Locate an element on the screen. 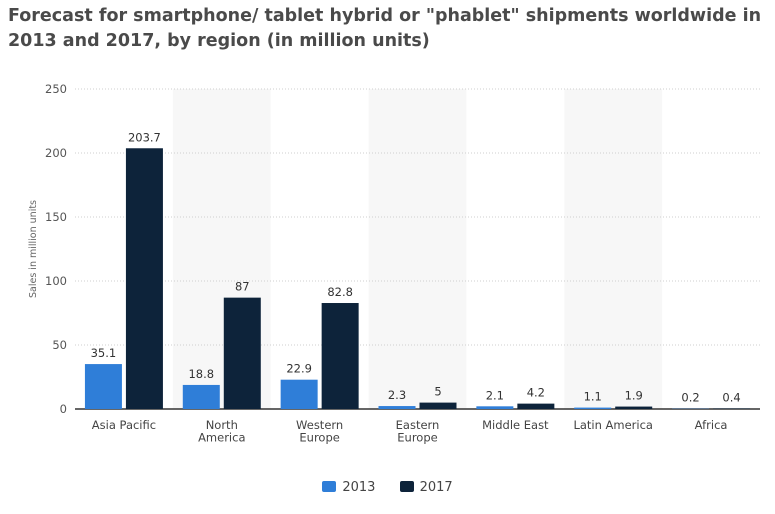  x-tick-label-line: Middle East is located at coordinates (515, 425).